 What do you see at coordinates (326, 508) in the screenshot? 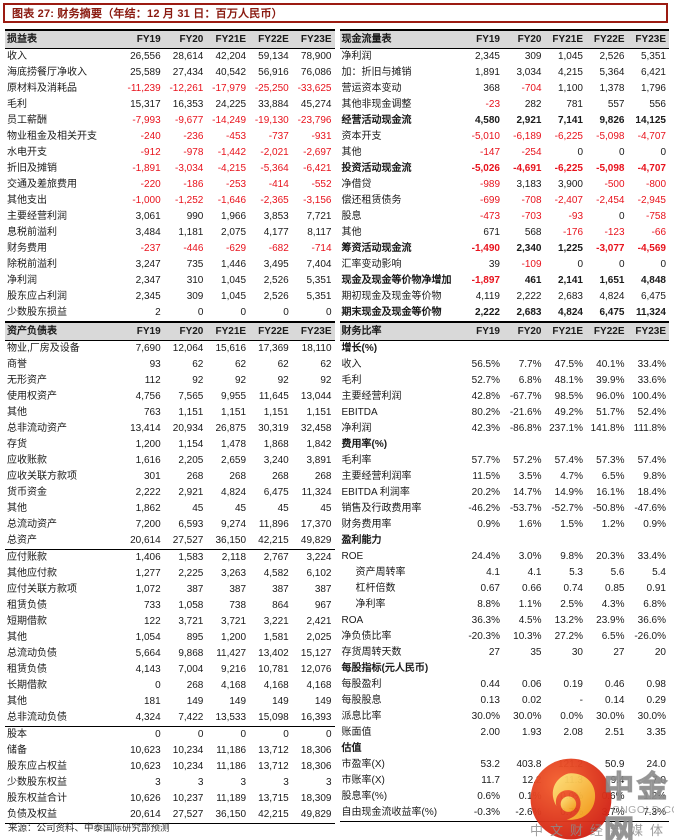
I see `cell-value: 45` at bounding box center [326, 508].